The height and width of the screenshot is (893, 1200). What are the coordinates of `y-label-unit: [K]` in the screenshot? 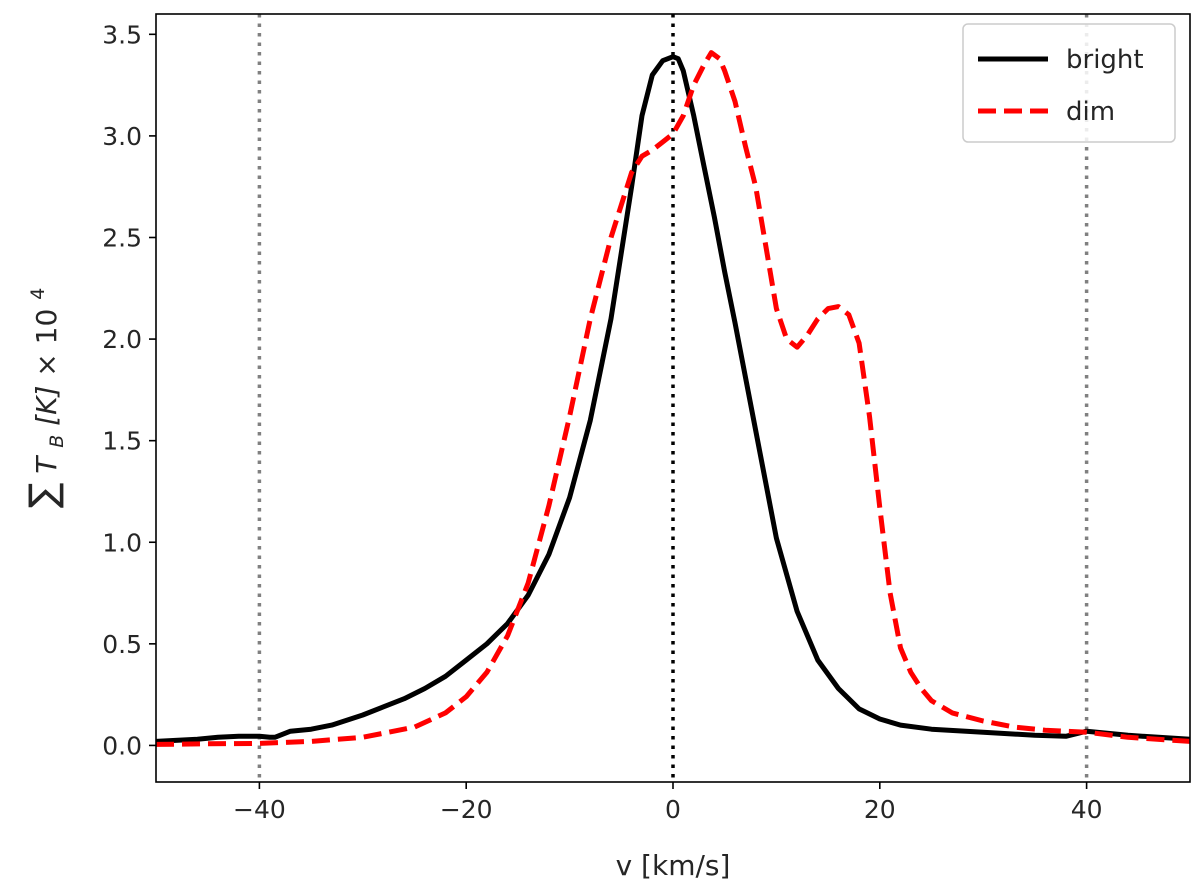 It's located at (46, 406).